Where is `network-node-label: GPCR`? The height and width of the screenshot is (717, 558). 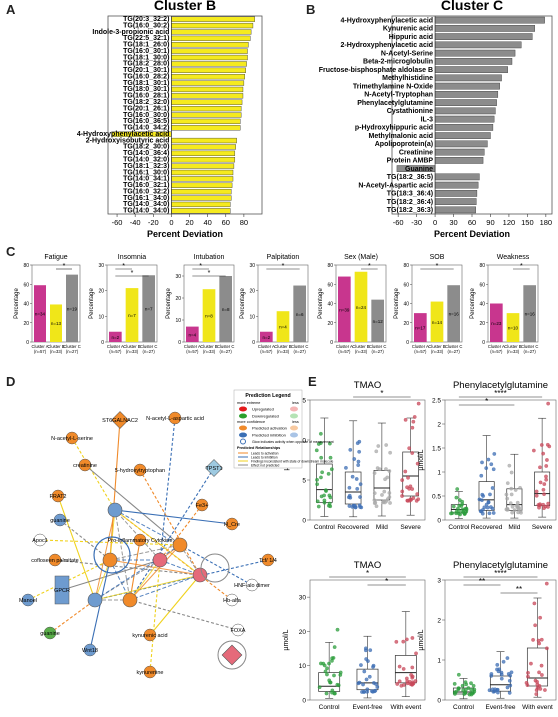
network-node-label: GPCR is located at coordinates (62, 591).